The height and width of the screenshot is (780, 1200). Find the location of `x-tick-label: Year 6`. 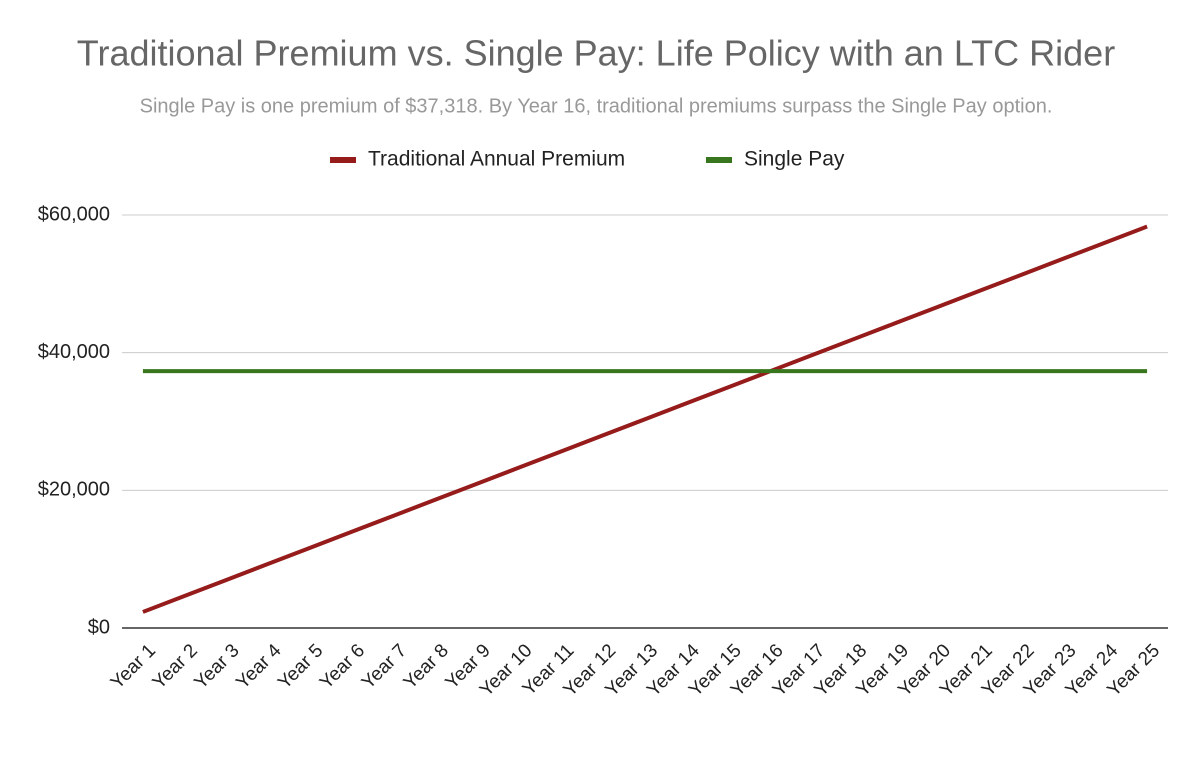

x-tick-label: Year 6 is located at coordinates (342, 666).